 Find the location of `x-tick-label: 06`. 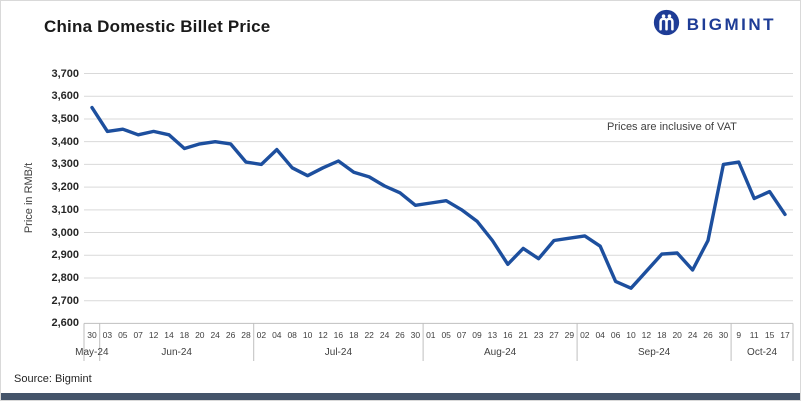

x-tick-label: 06 is located at coordinates (615, 335).